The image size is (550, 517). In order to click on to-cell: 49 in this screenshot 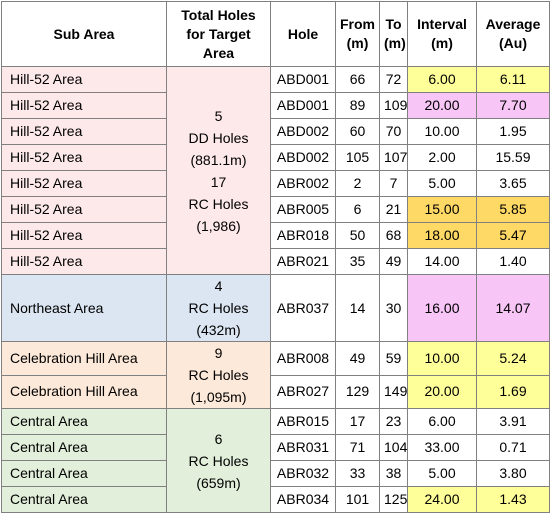, I will do `click(393, 261)`.